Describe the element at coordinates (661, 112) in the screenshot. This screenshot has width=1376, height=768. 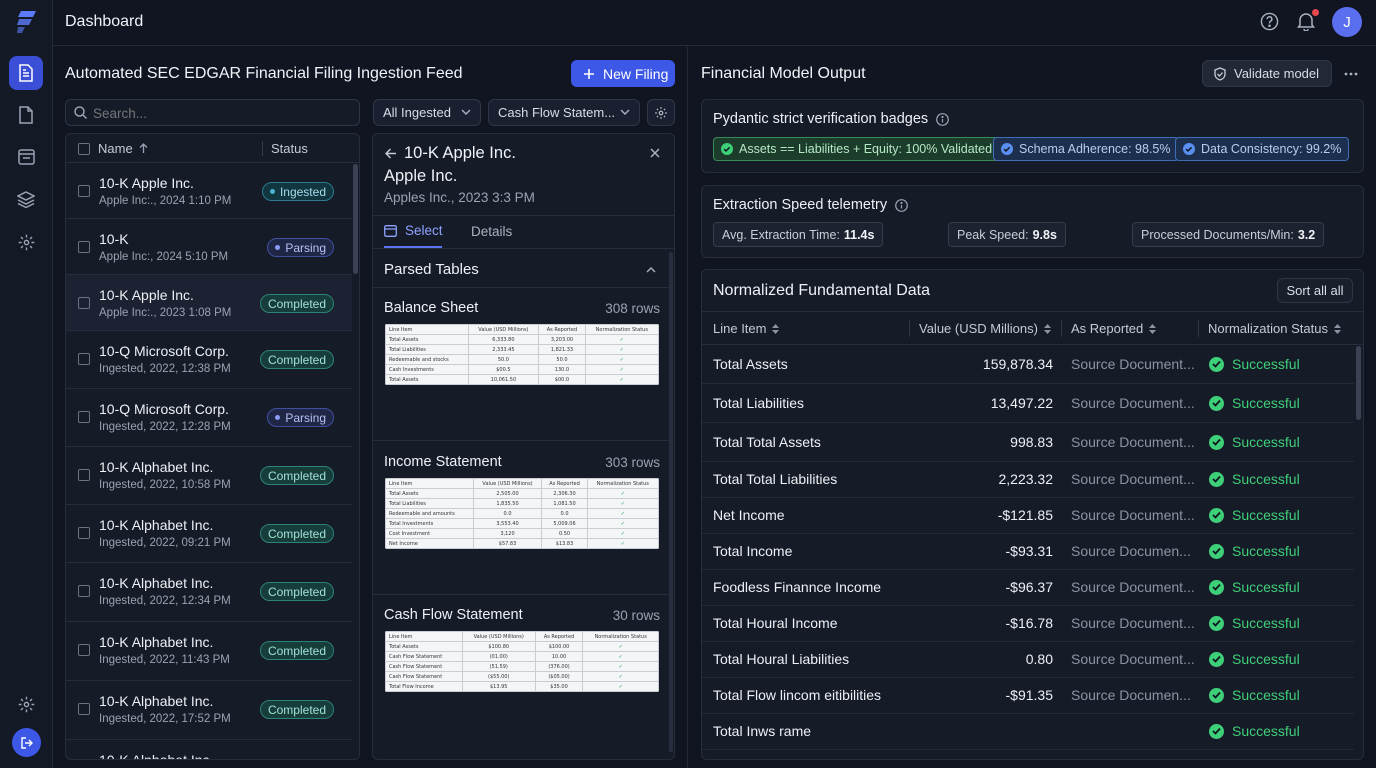
I see `filter-settings-button` at that location.